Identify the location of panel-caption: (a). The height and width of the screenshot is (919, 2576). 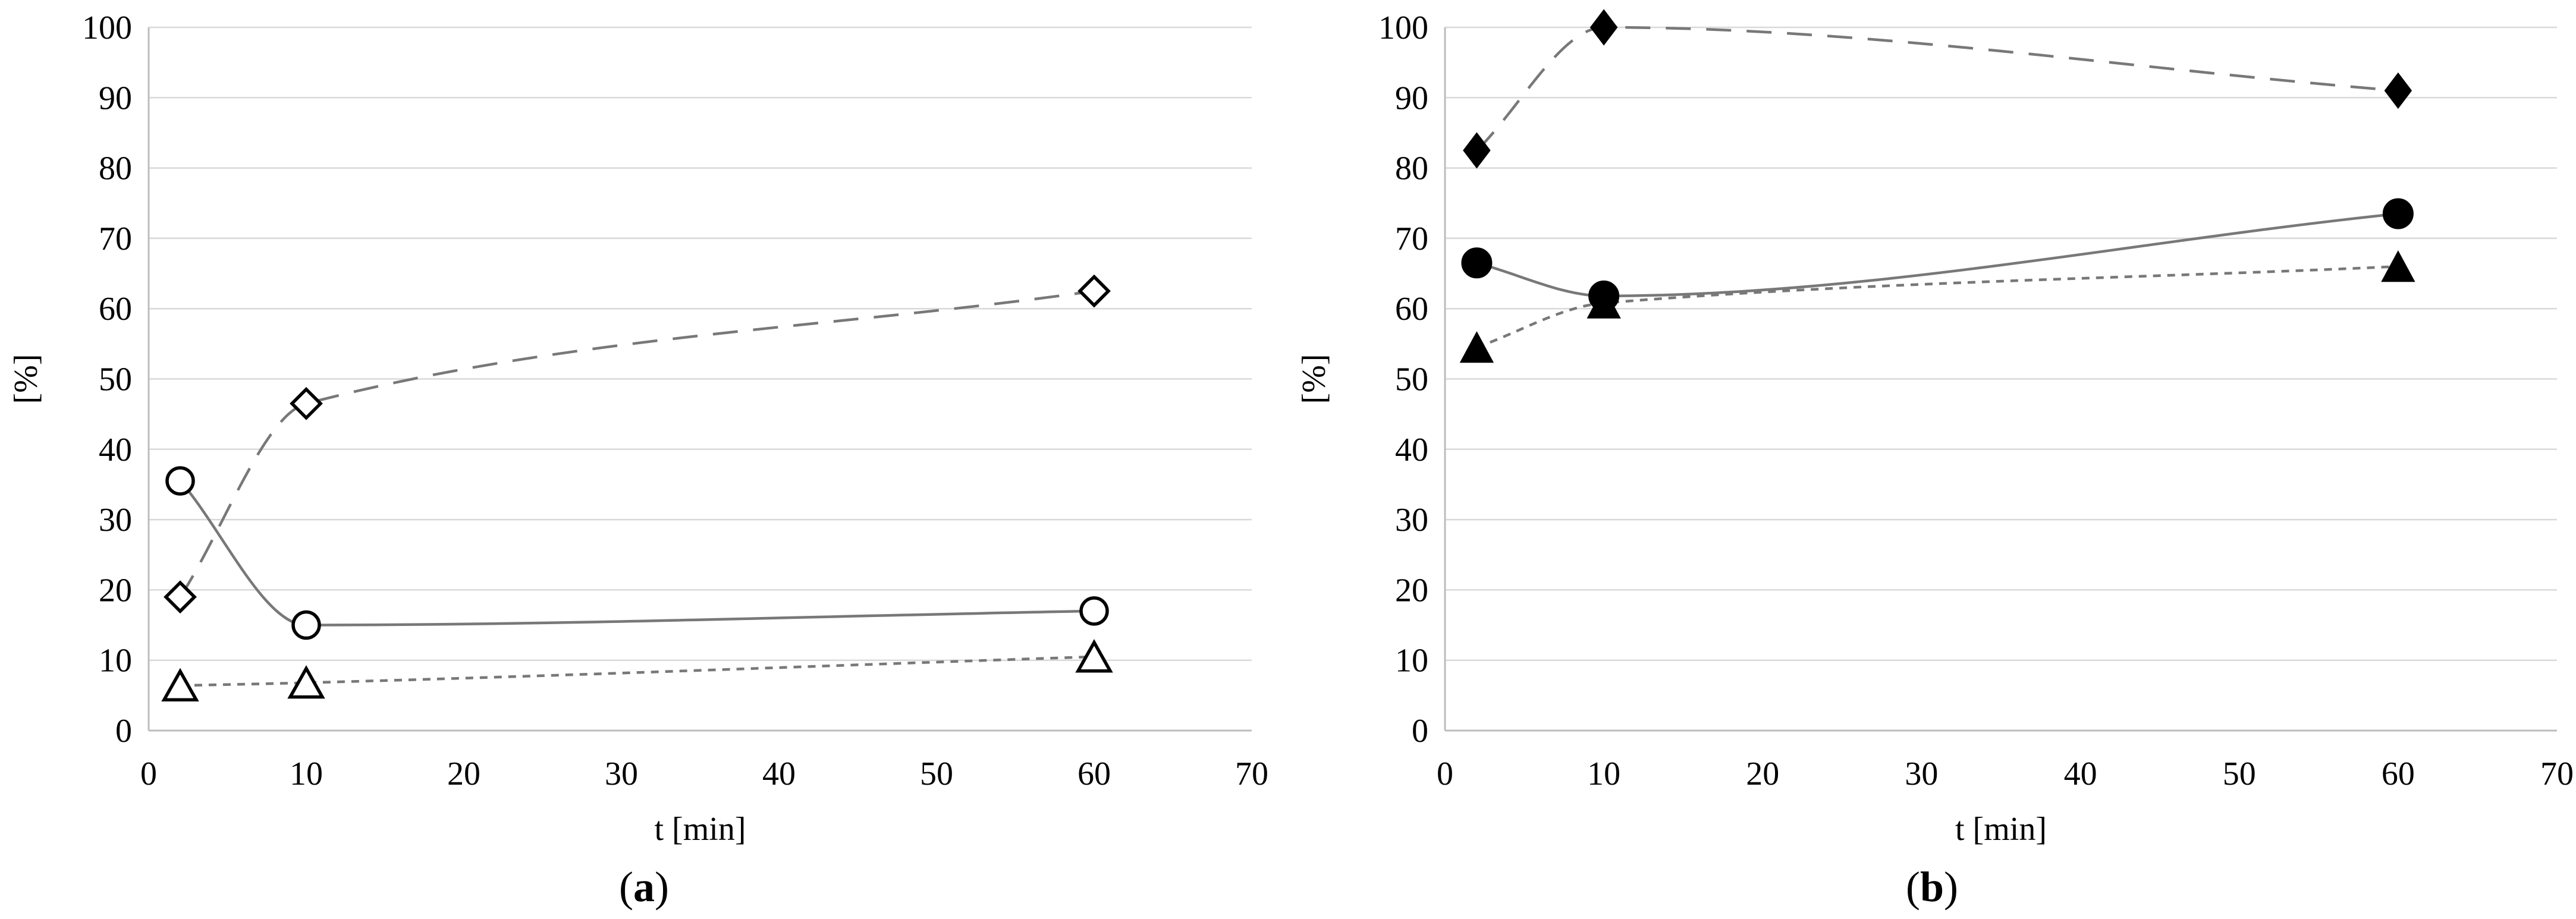
(644, 887).